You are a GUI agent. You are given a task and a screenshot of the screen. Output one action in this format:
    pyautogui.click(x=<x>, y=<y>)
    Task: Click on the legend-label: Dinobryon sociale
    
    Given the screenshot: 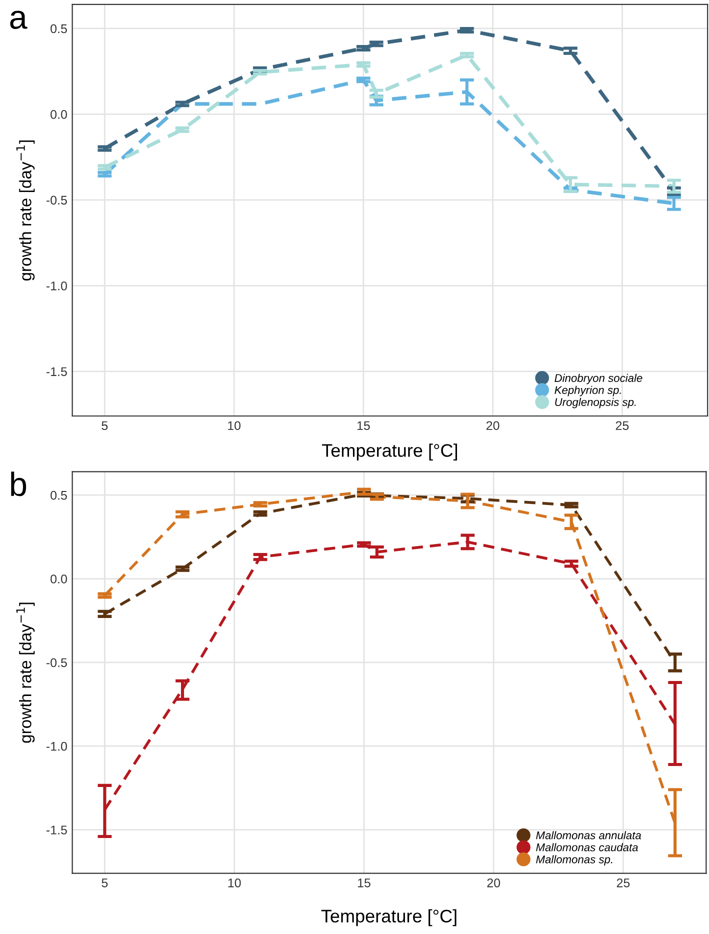 What is the action you would take?
    pyautogui.click(x=598, y=379)
    